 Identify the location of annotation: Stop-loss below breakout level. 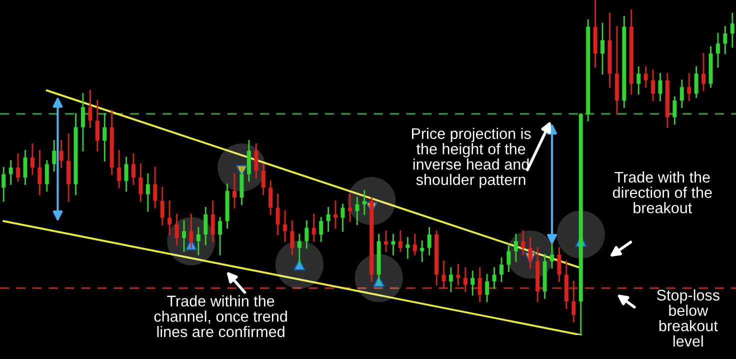
(688, 318).